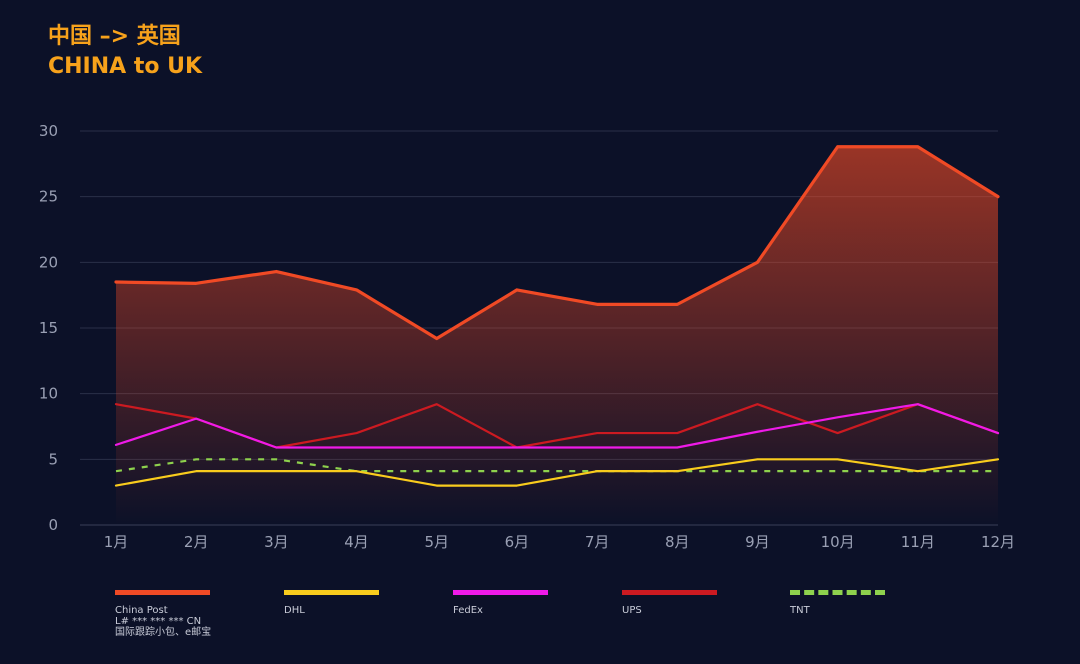 This screenshot has height=664, width=1080. I want to click on x-tick-label-6: 6月, so click(517, 542).